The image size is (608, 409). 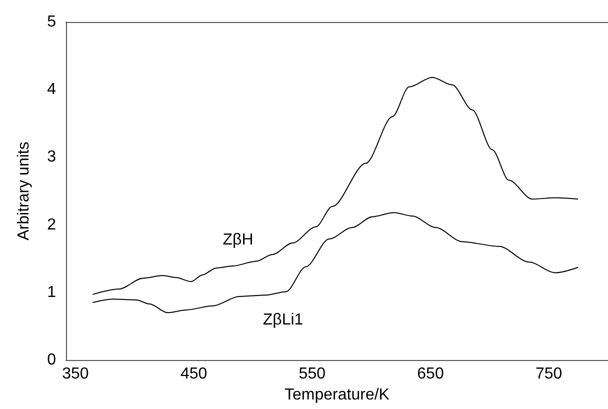 I want to click on y-tick-label: 1, so click(x=51, y=292).